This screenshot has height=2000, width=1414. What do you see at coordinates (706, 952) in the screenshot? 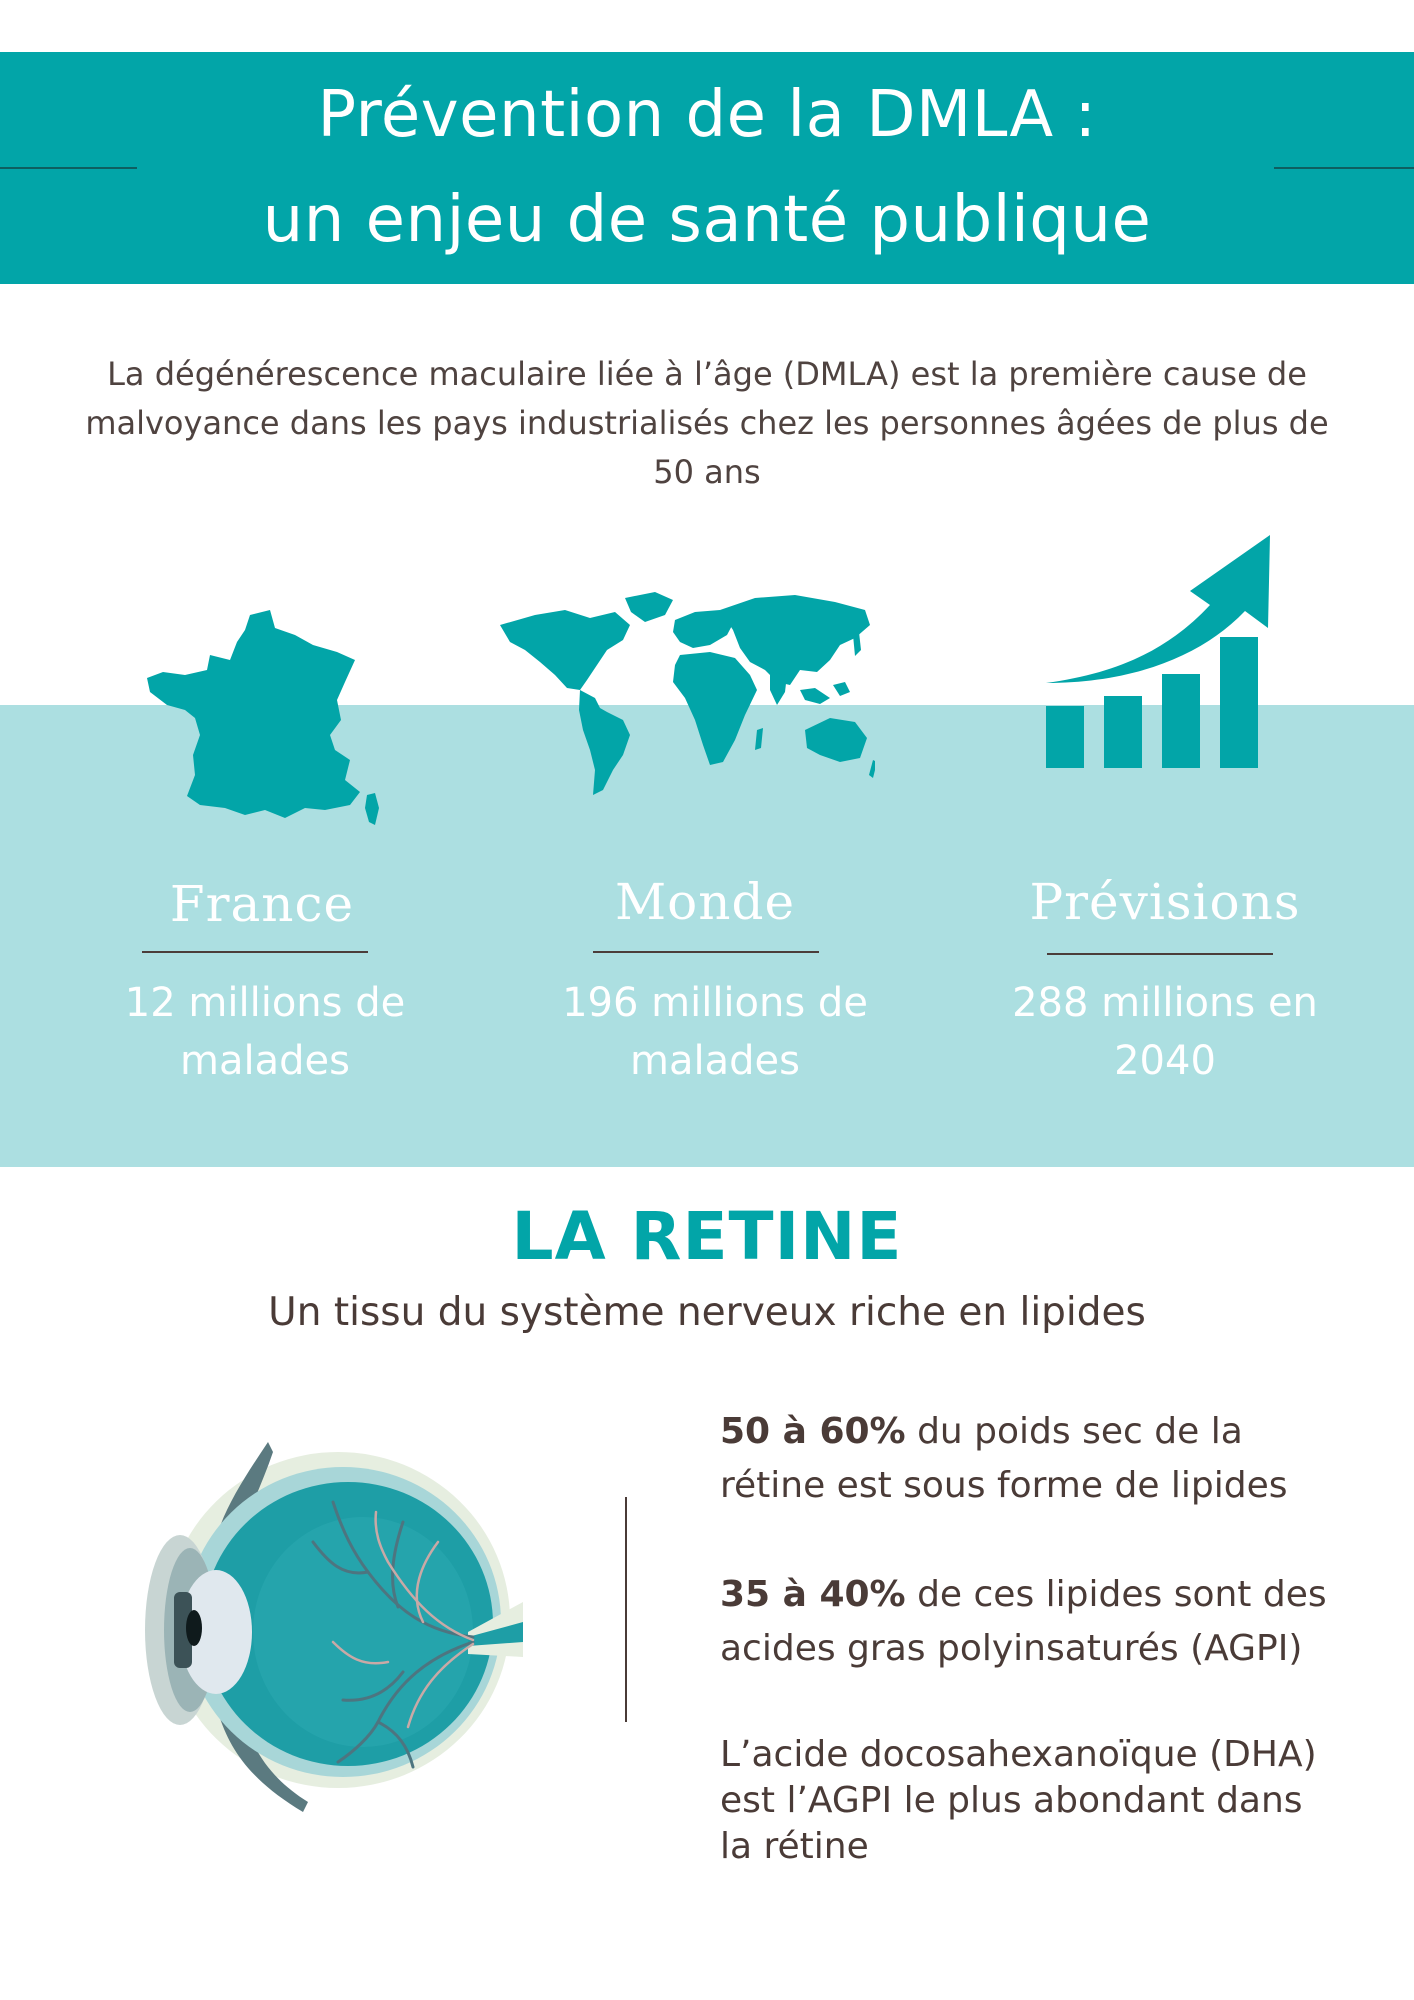
I see `stat-rule-monde` at bounding box center [706, 952].